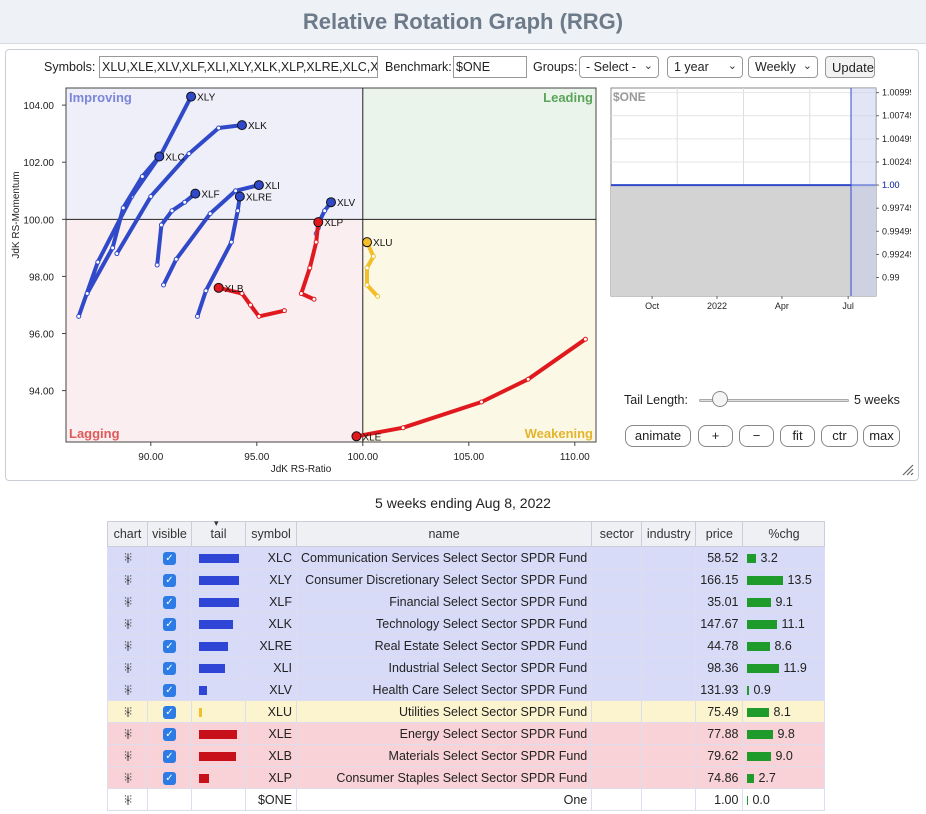 The width and height of the screenshot is (926, 814). I want to click on pchg-value: 0.9, so click(762, 689).